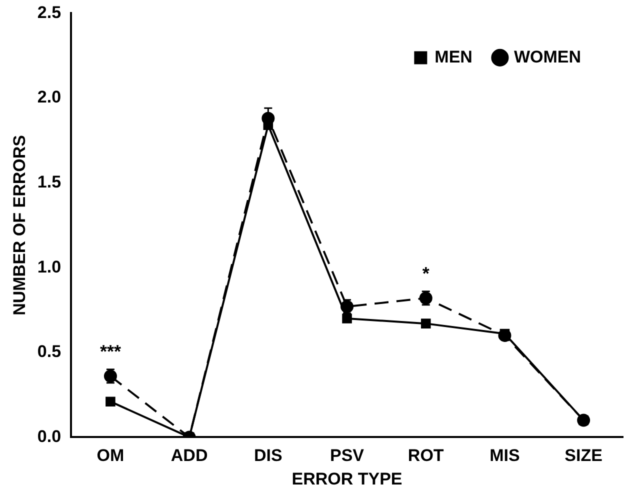  What do you see at coordinates (19, 225) in the screenshot?
I see `y-axis-title: NUMBER OF ERRORS` at bounding box center [19, 225].